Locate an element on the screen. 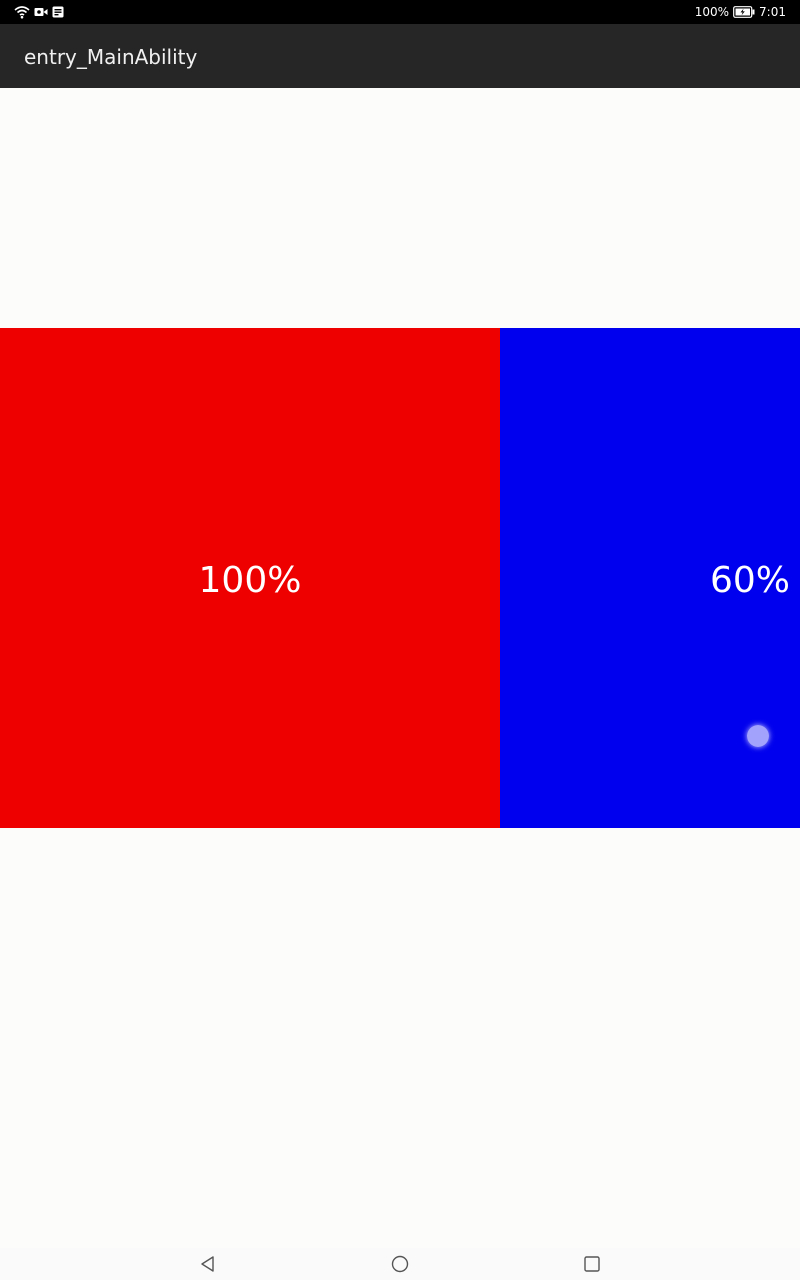 The image size is (800, 1280). blue-panel-label: 60% is located at coordinates (749, 580).